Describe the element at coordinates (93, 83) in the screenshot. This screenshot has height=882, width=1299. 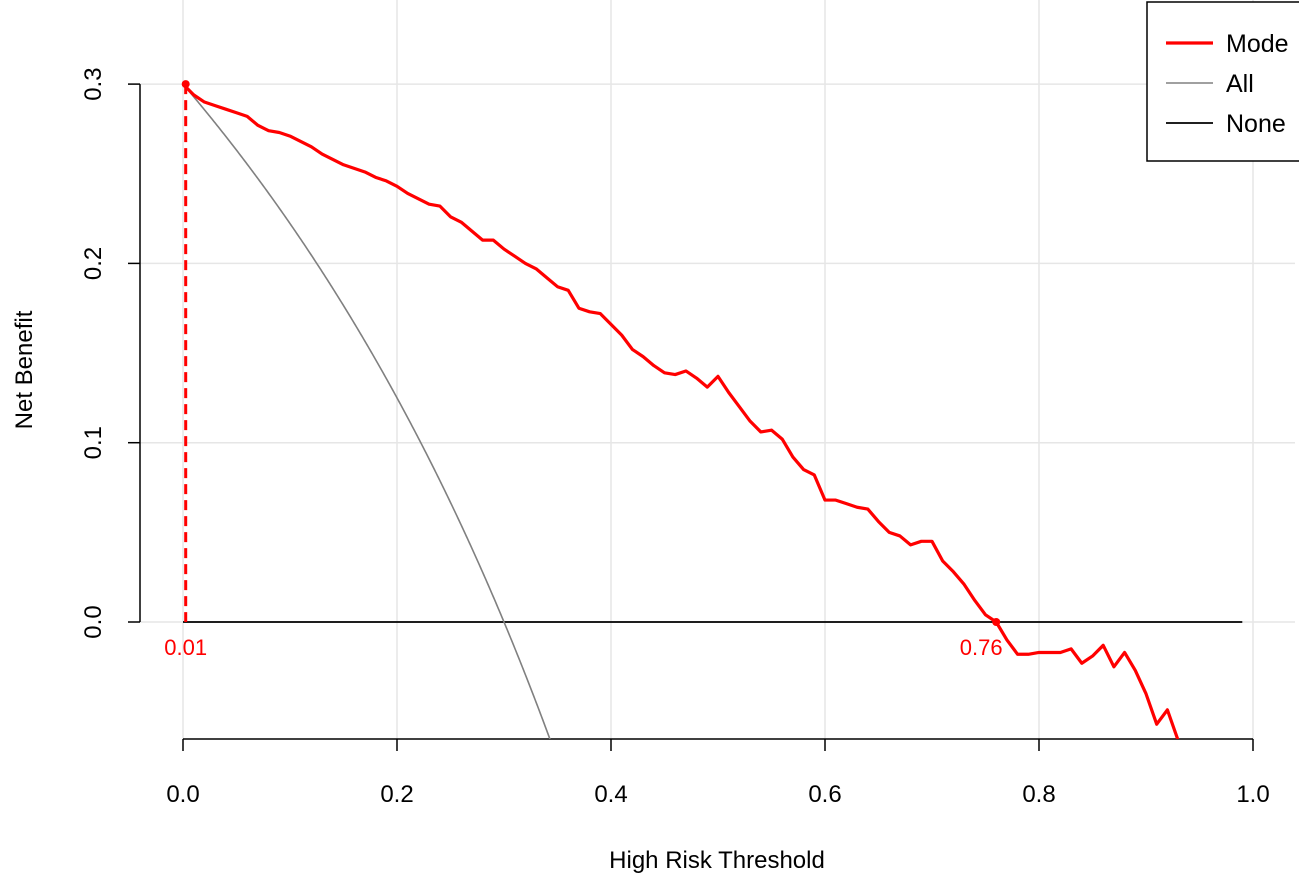
I see `y-tick-label: 0.3` at that location.